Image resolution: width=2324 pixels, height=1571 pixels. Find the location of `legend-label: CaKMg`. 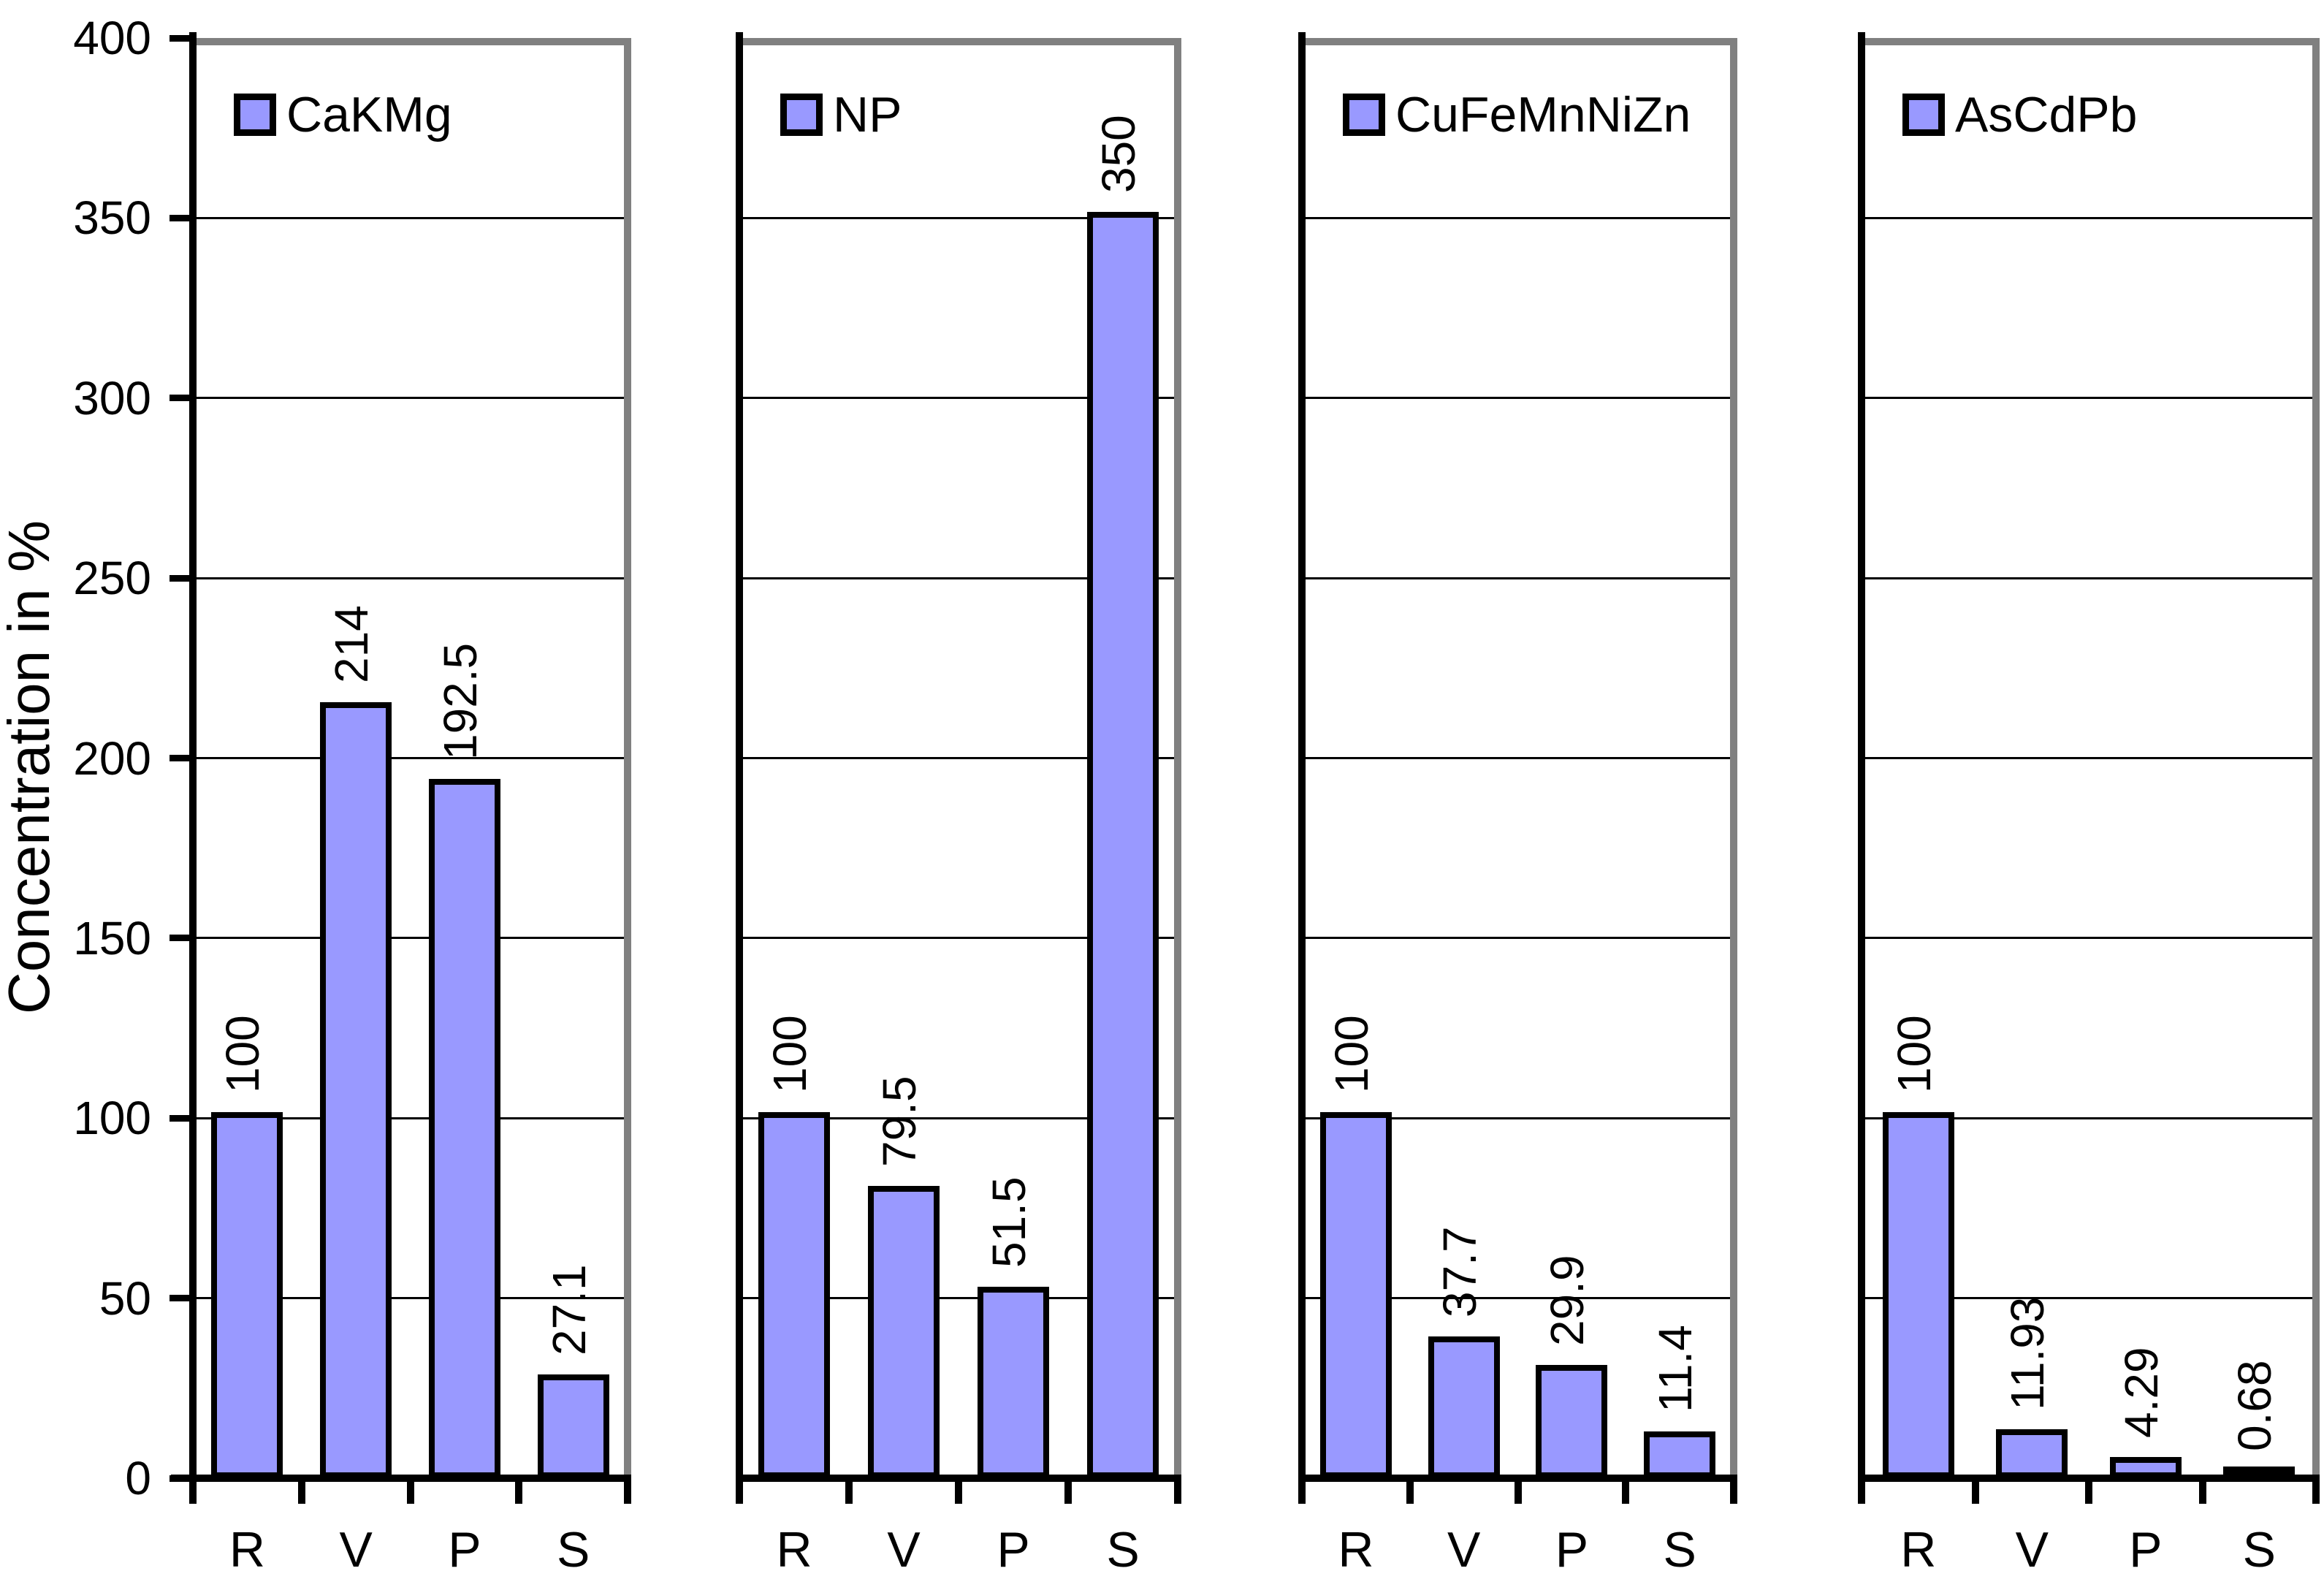

legend-label: CaKMg is located at coordinates (369, 114).